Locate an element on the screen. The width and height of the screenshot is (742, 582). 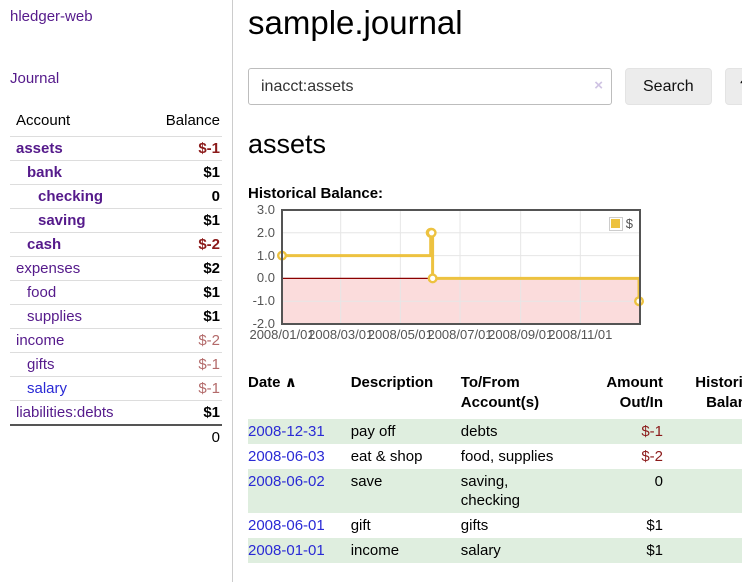
register-header-description: Description is located at coordinates (392, 382).